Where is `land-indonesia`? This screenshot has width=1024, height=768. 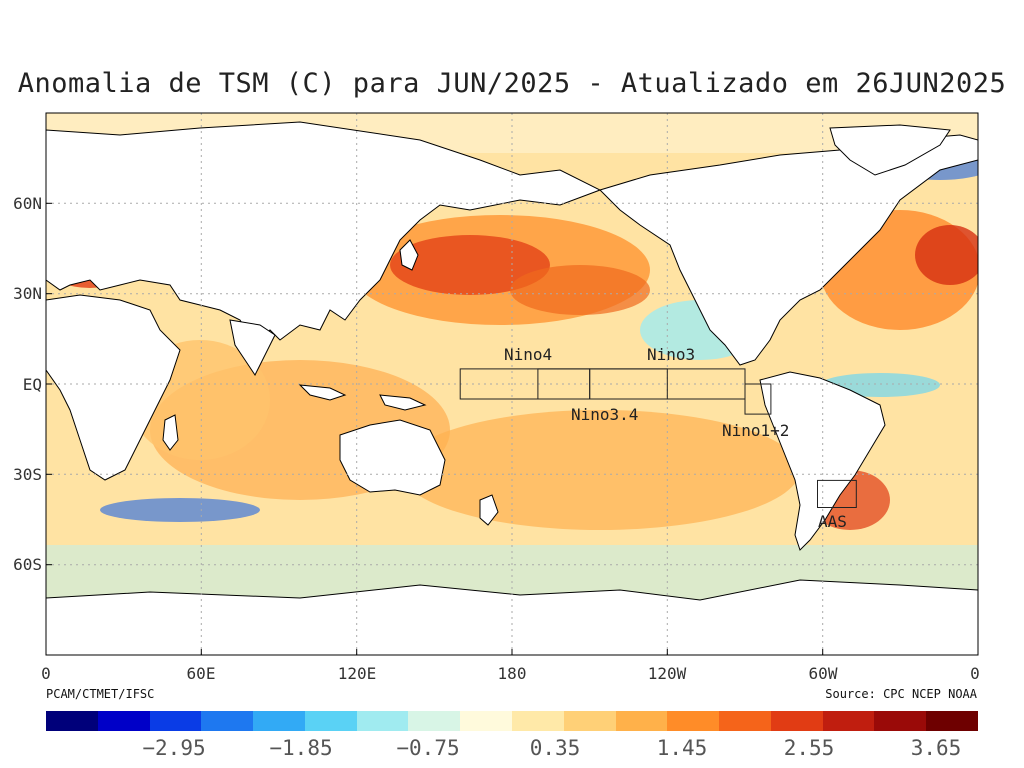
land-indonesia is located at coordinates (322, 392).